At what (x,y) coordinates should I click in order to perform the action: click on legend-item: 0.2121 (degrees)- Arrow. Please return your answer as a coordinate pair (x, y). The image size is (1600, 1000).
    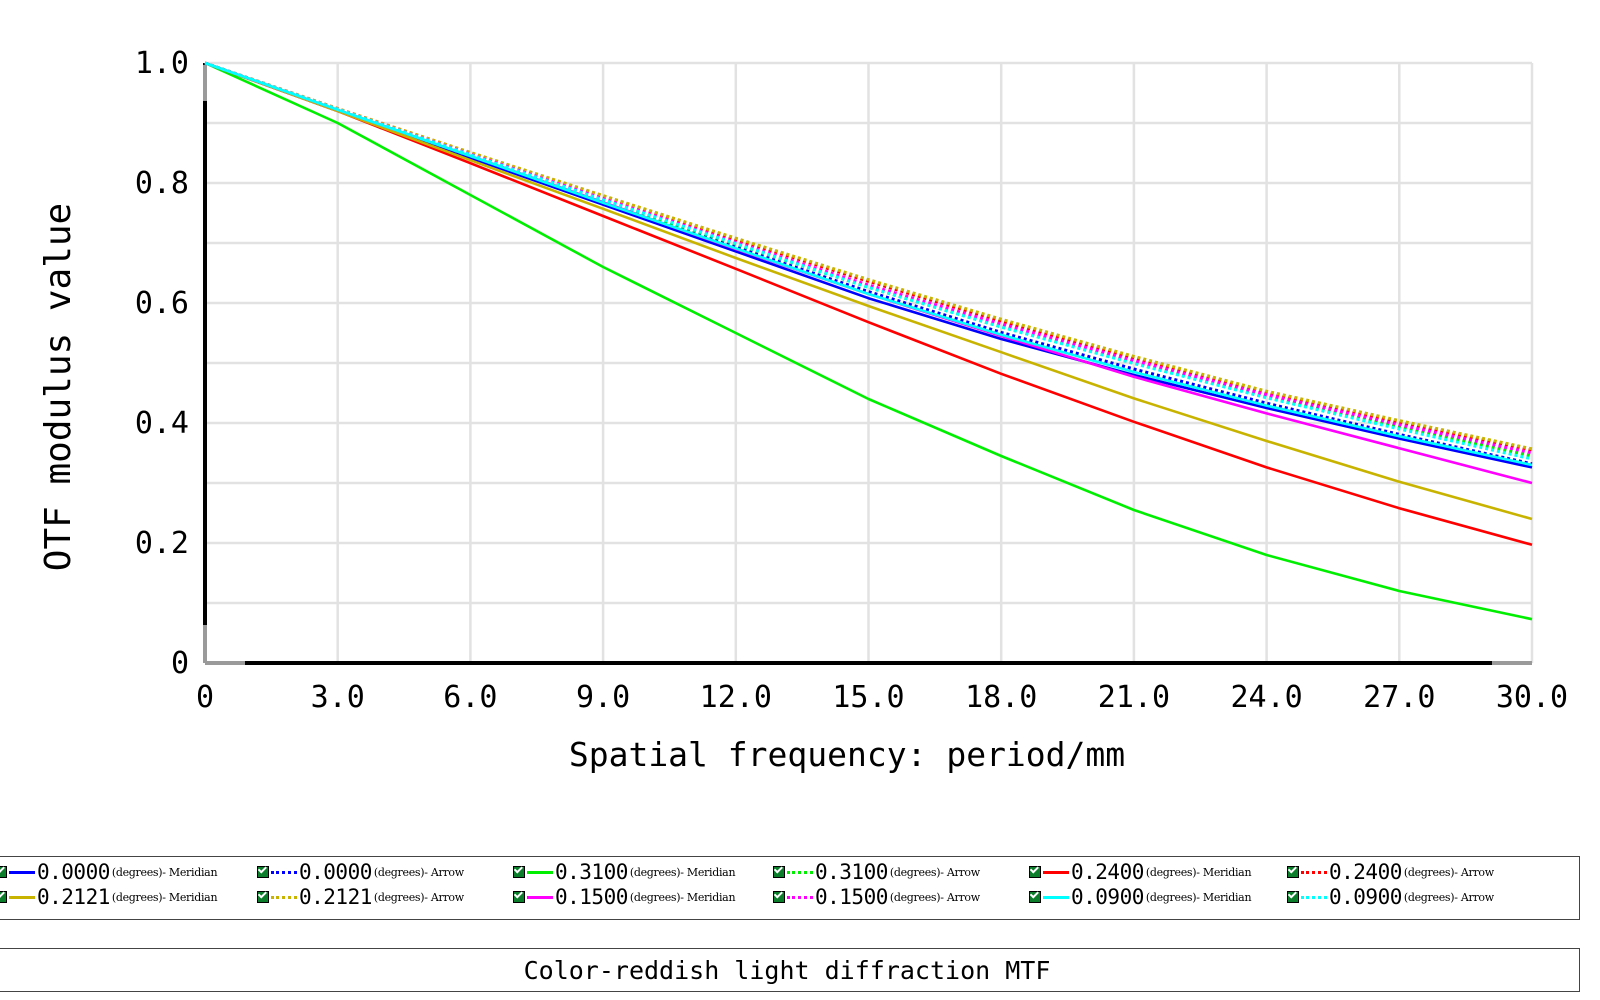
    Looking at the image, I should click on (360, 897).